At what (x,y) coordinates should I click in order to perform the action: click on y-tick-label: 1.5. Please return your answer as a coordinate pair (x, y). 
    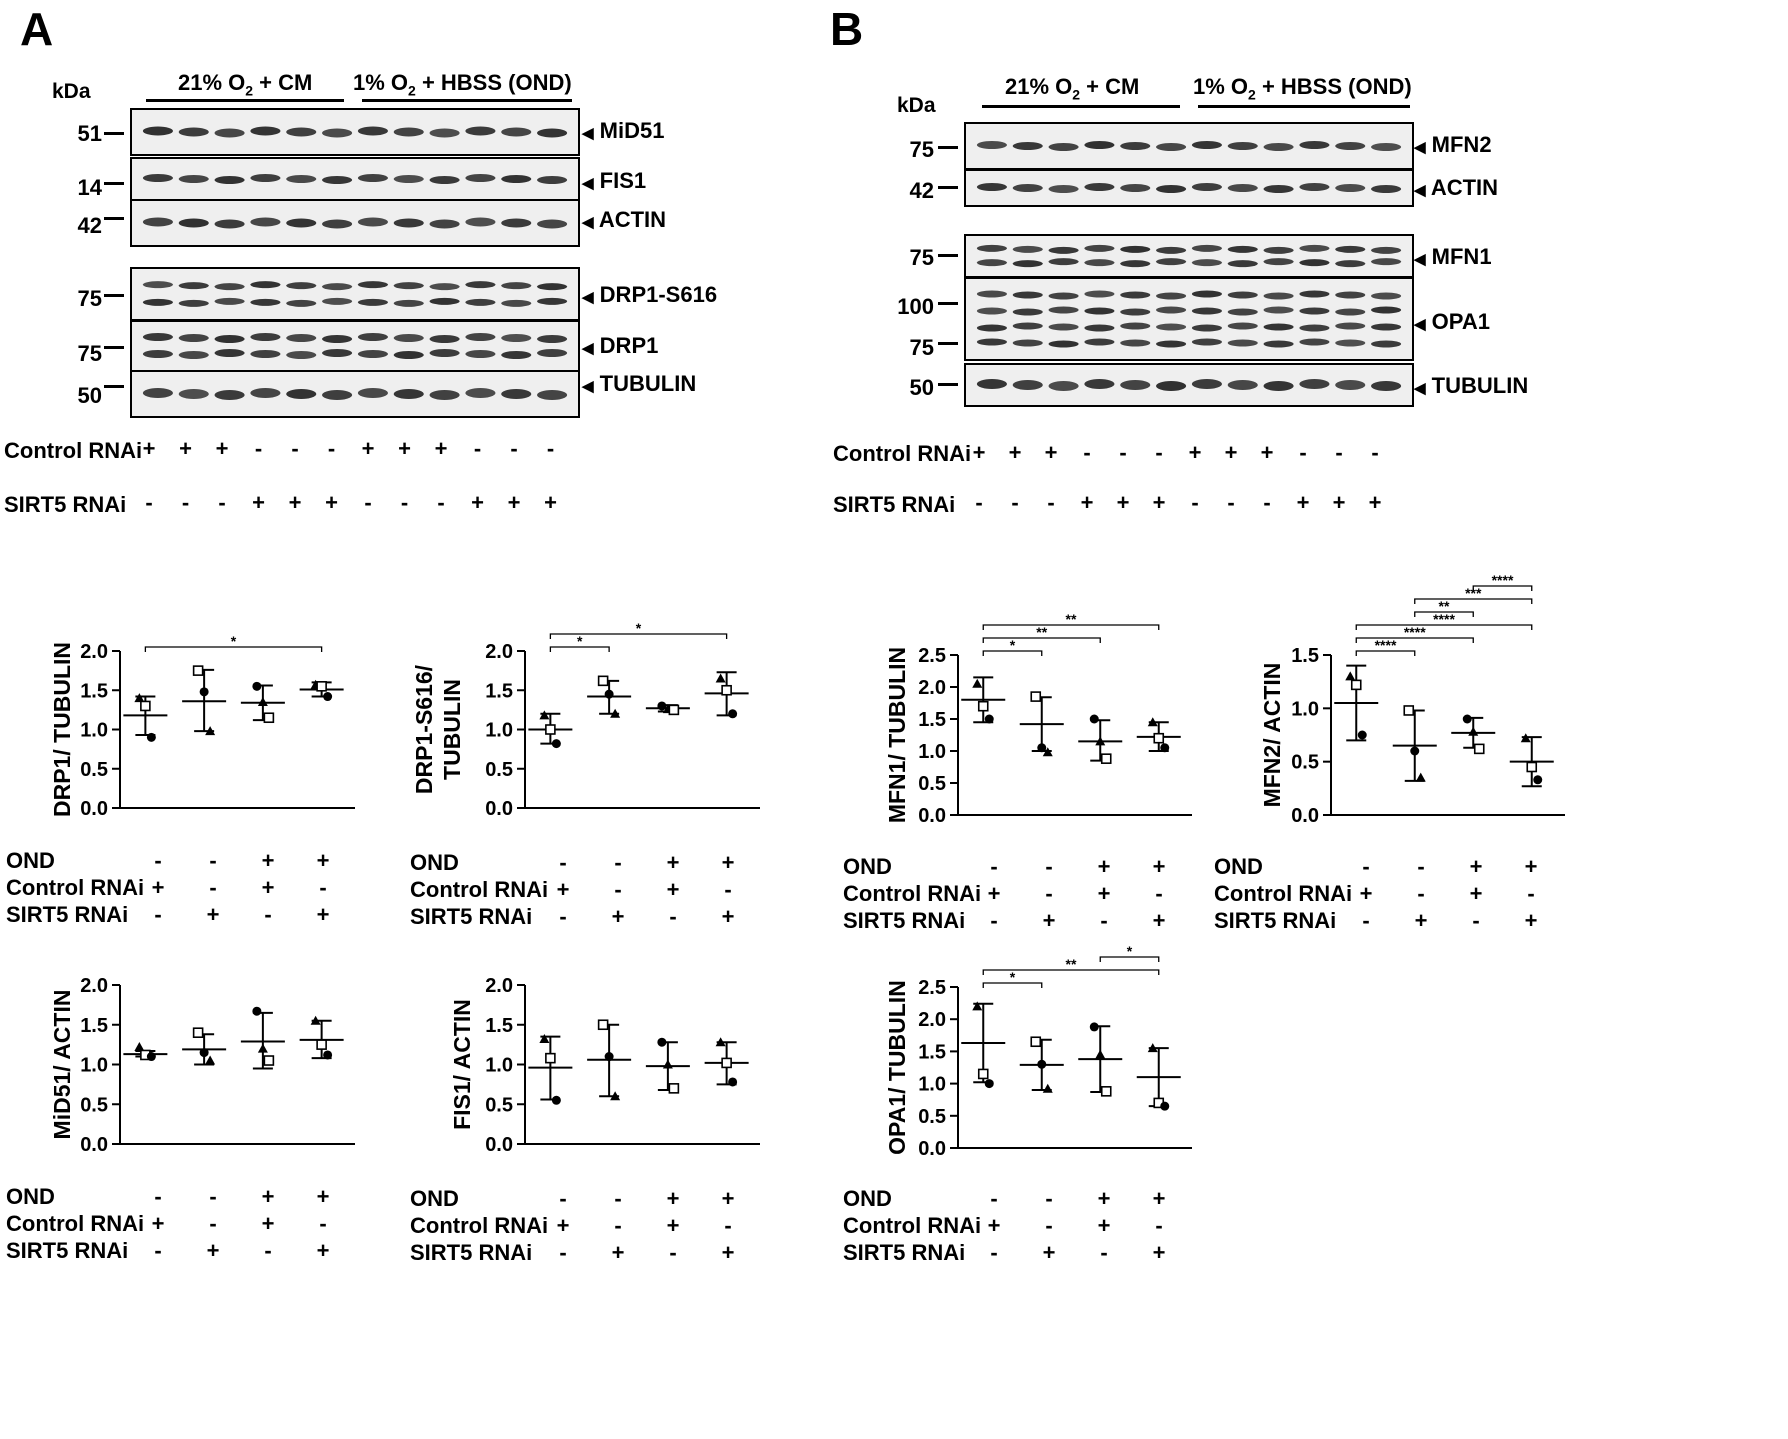
    Looking at the image, I should click on (499, 691).